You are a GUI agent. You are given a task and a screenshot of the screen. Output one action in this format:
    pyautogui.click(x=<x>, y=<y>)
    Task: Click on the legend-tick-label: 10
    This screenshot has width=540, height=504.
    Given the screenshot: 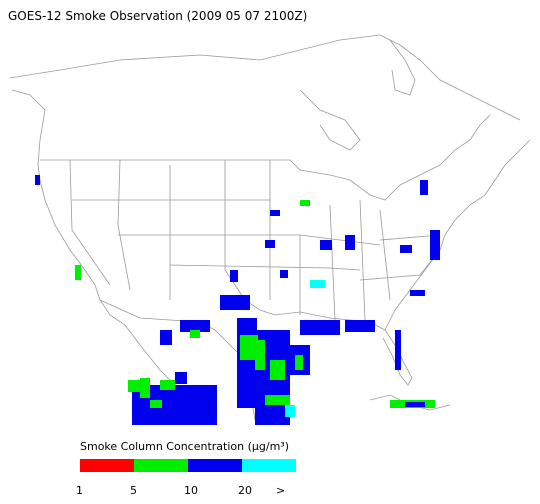 What is the action you would take?
    pyautogui.click(x=191, y=490)
    